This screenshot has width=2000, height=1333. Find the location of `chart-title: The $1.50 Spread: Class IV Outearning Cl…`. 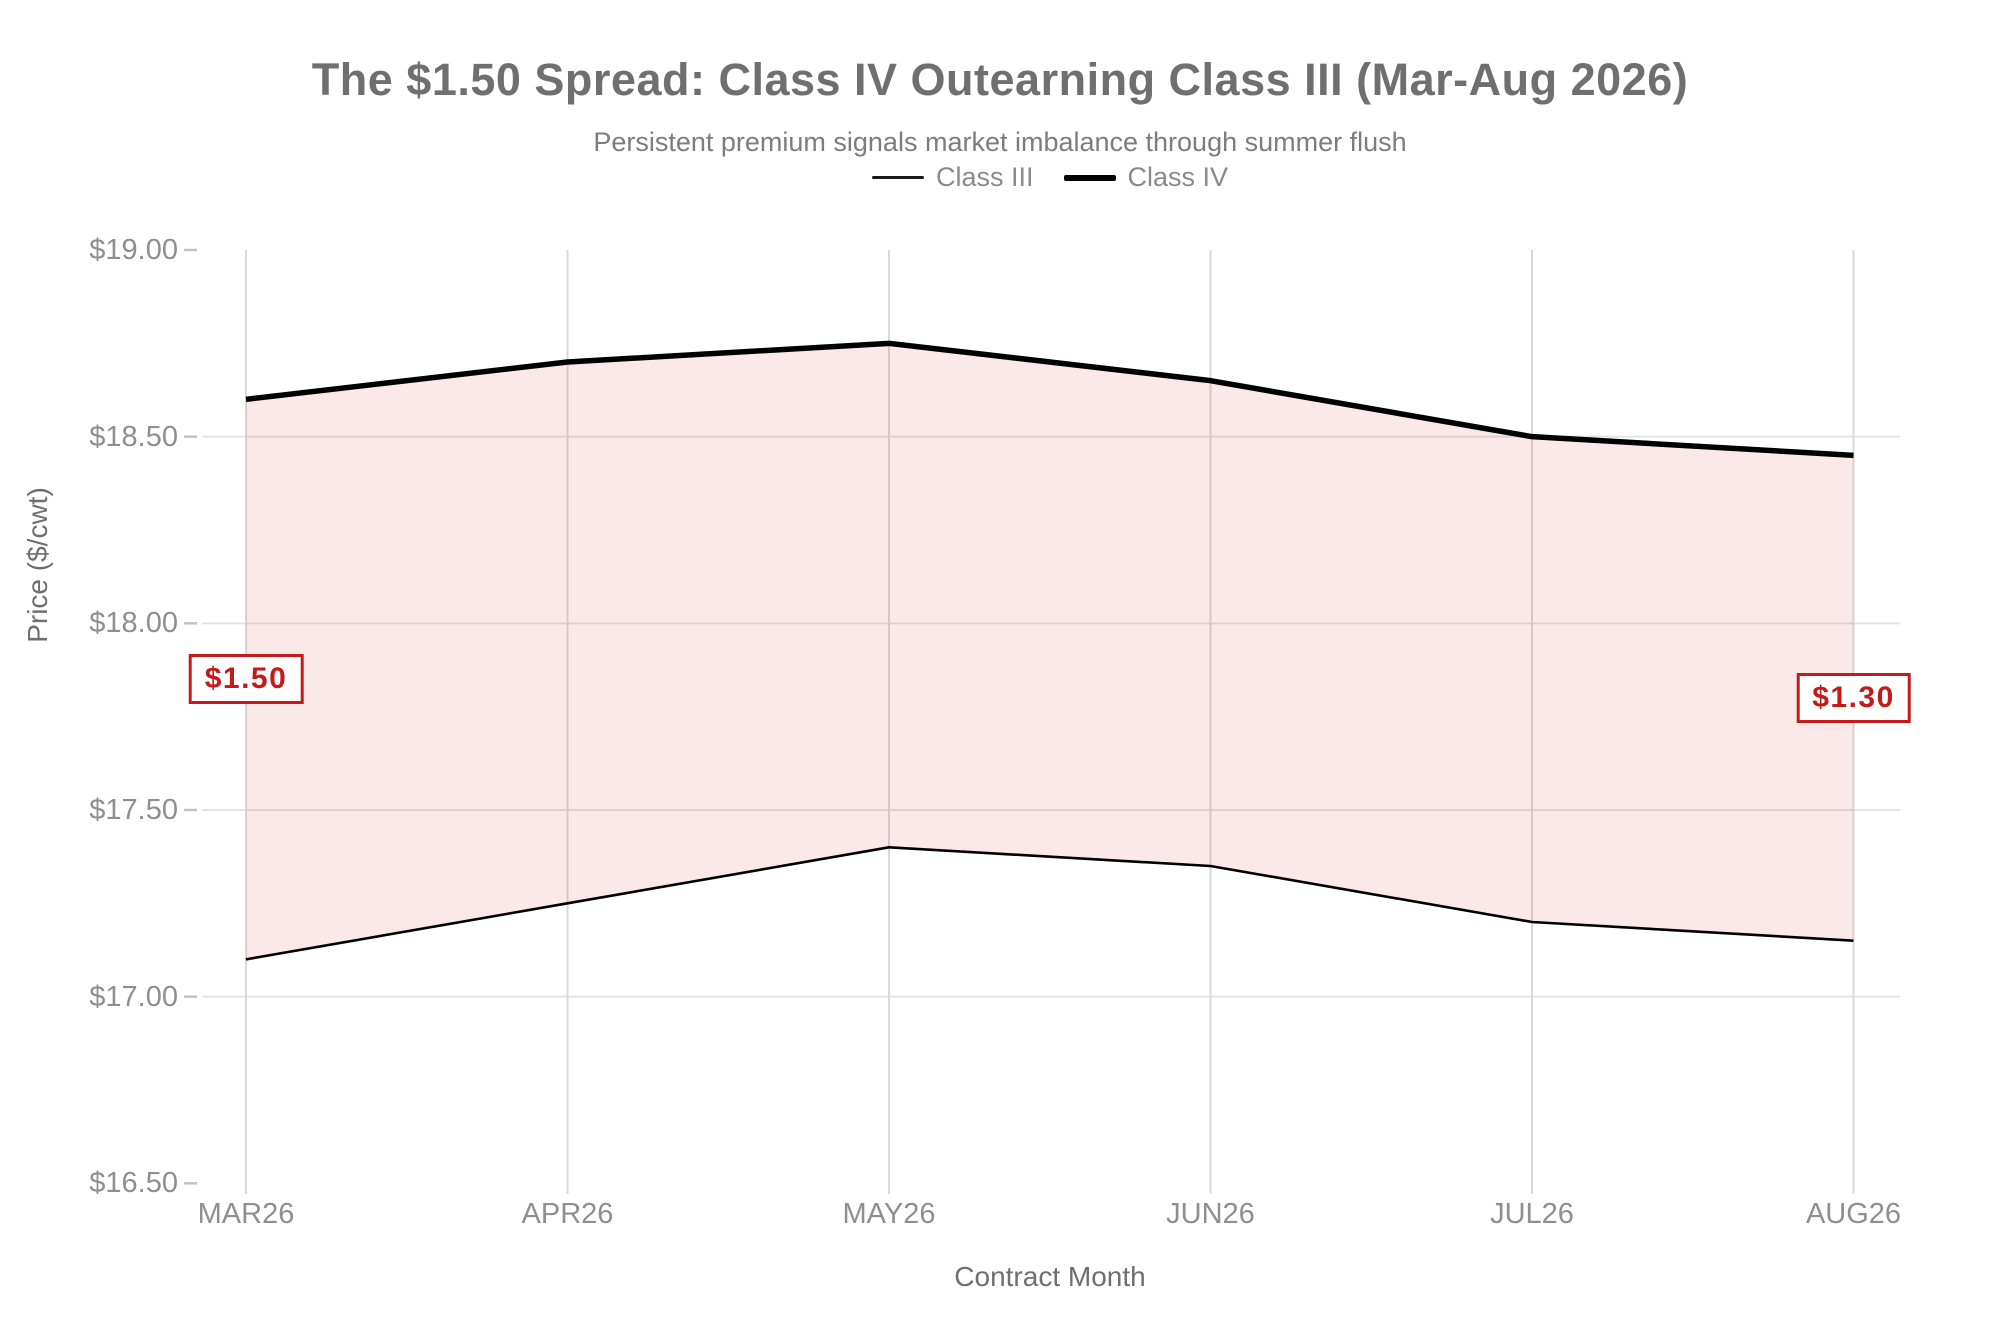

chart-title: The $1.50 Spread: Class IV Outearning Cl… is located at coordinates (1000, 79).